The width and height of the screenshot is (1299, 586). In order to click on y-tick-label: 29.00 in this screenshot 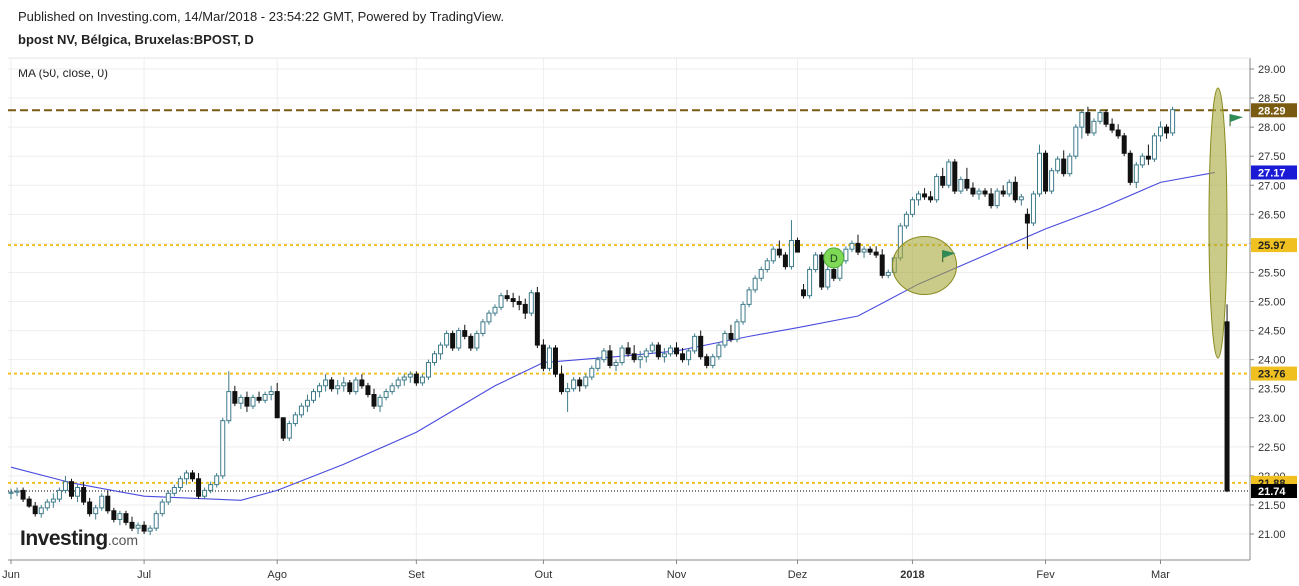, I will do `click(1272, 70)`.